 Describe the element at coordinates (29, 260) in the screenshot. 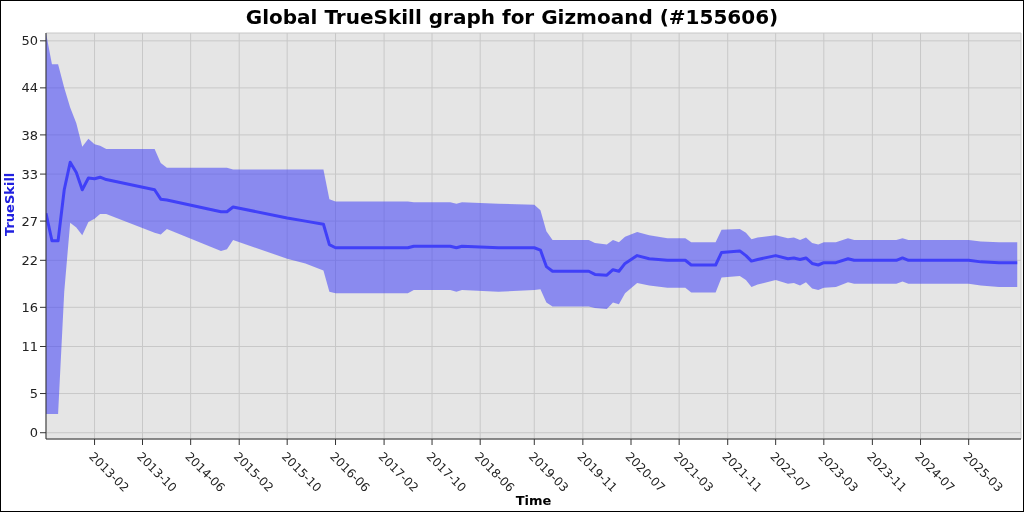

I see `y-tick-label: 22` at that location.